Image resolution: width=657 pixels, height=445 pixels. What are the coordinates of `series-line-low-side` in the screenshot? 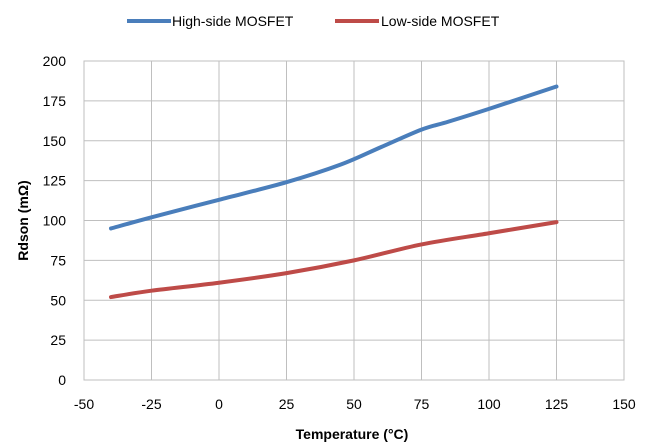 It's located at (334, 260).